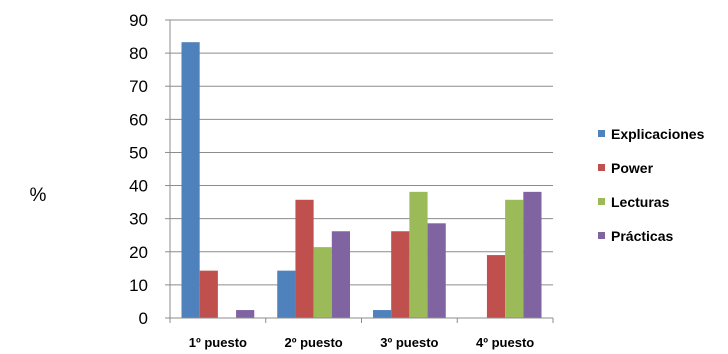 The image size is (728, 354). What do you see at coordinates (143, 318) in the screenshot?
I see `y-tick-label: 0` at bounding box center [143, 318].